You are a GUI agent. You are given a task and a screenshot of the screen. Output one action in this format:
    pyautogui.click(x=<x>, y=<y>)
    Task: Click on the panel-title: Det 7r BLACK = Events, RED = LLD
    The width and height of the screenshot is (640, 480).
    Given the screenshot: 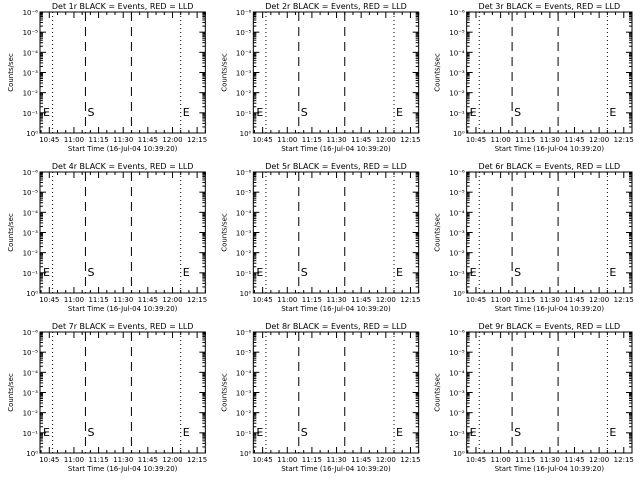 What is the action you would take?
    pyautogui.click(x=123, y=326)
    